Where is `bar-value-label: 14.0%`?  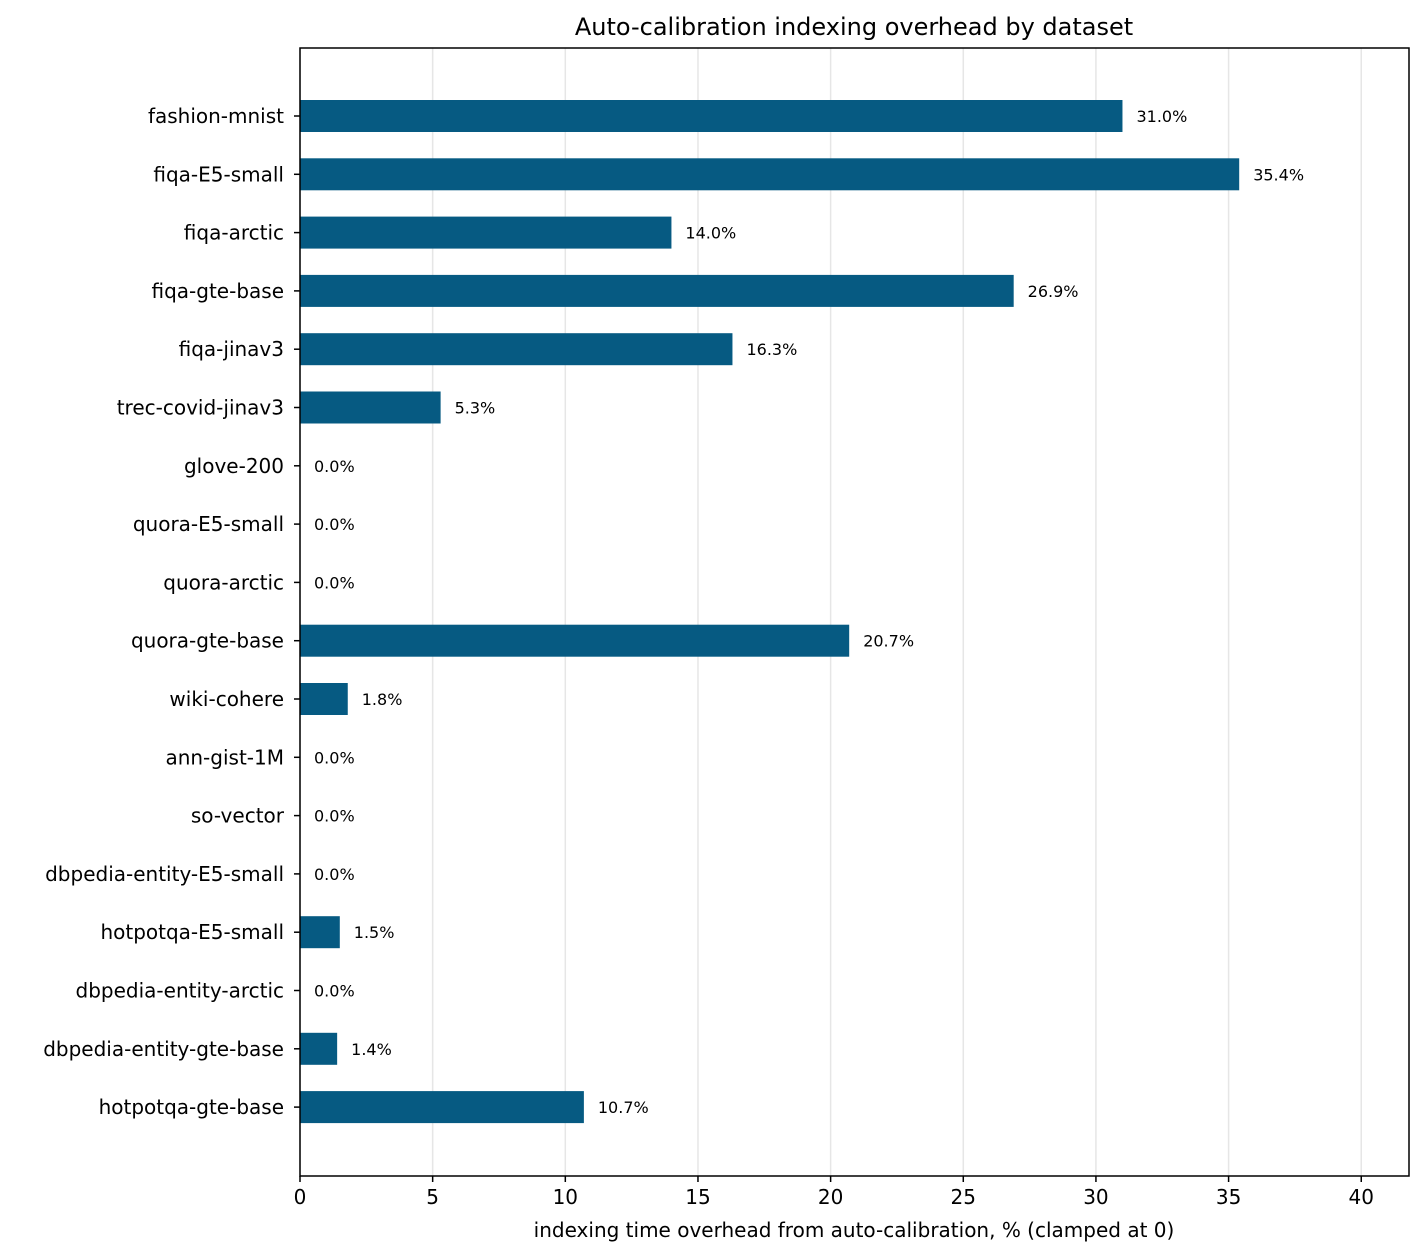 bar-value-label: 14.0% is located at coordinates (710, 233).